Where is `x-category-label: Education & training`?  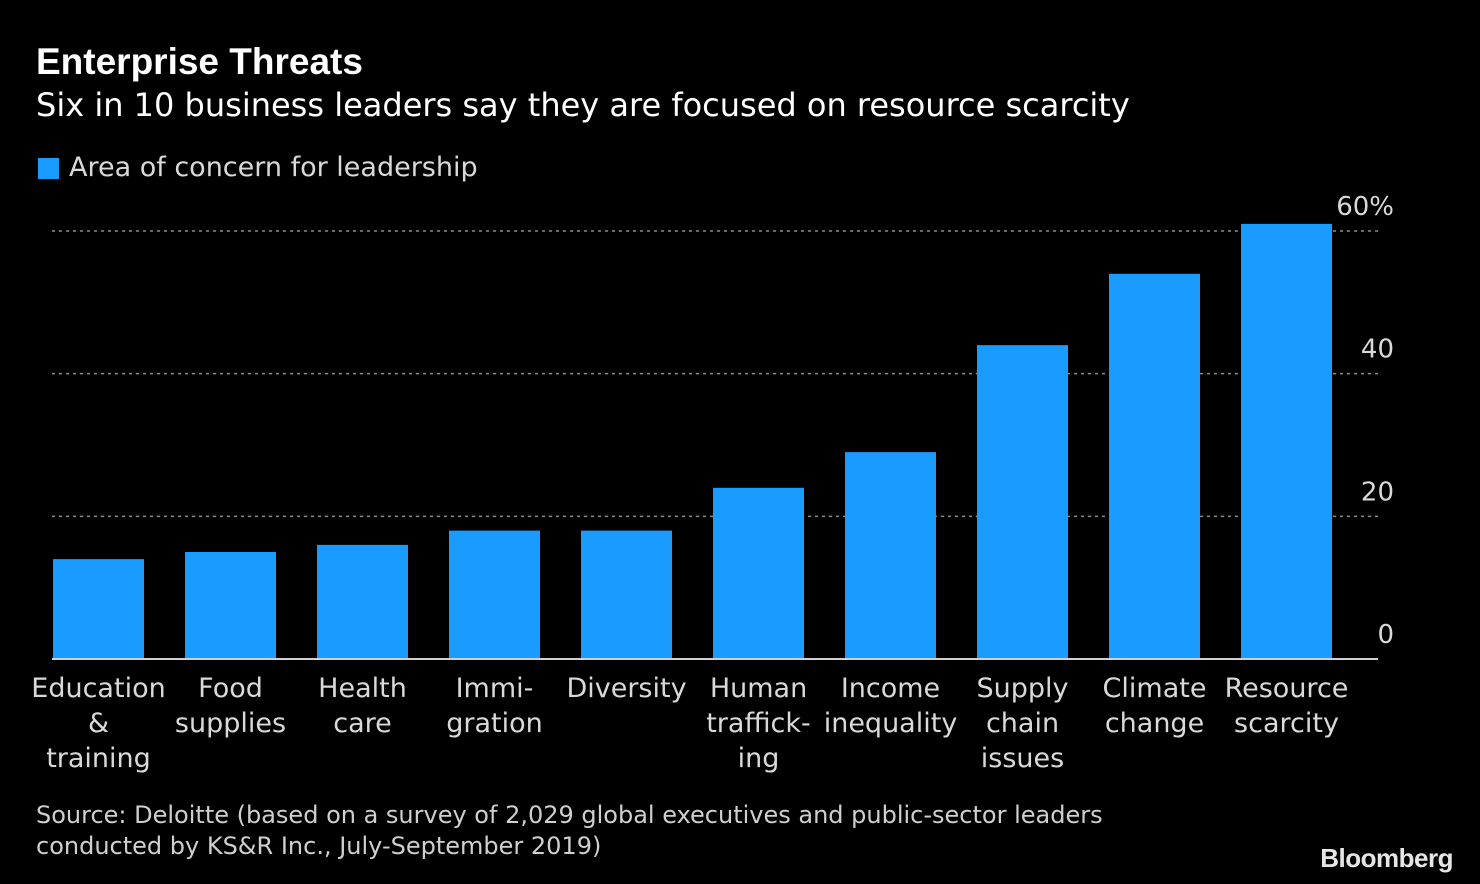 x-category-label: Education & training is located at coordinates (98, 723).